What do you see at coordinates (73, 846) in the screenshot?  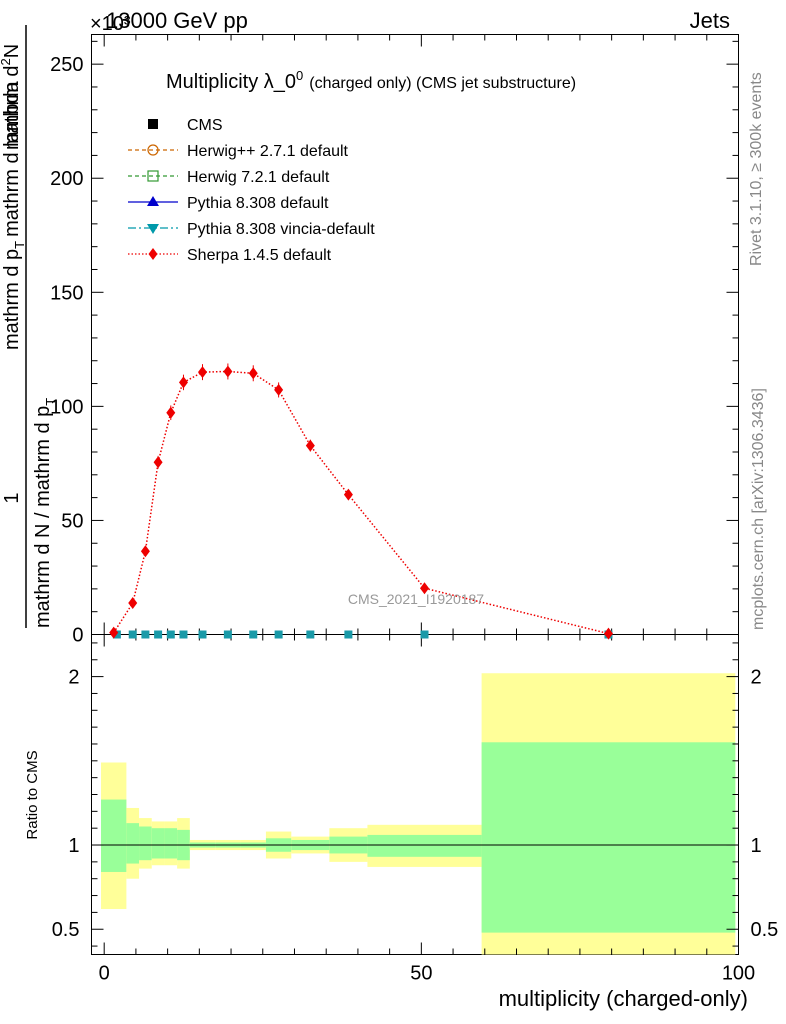 I see `ratio-y-tick-label-left: 1` at bounding box center [73, 846].